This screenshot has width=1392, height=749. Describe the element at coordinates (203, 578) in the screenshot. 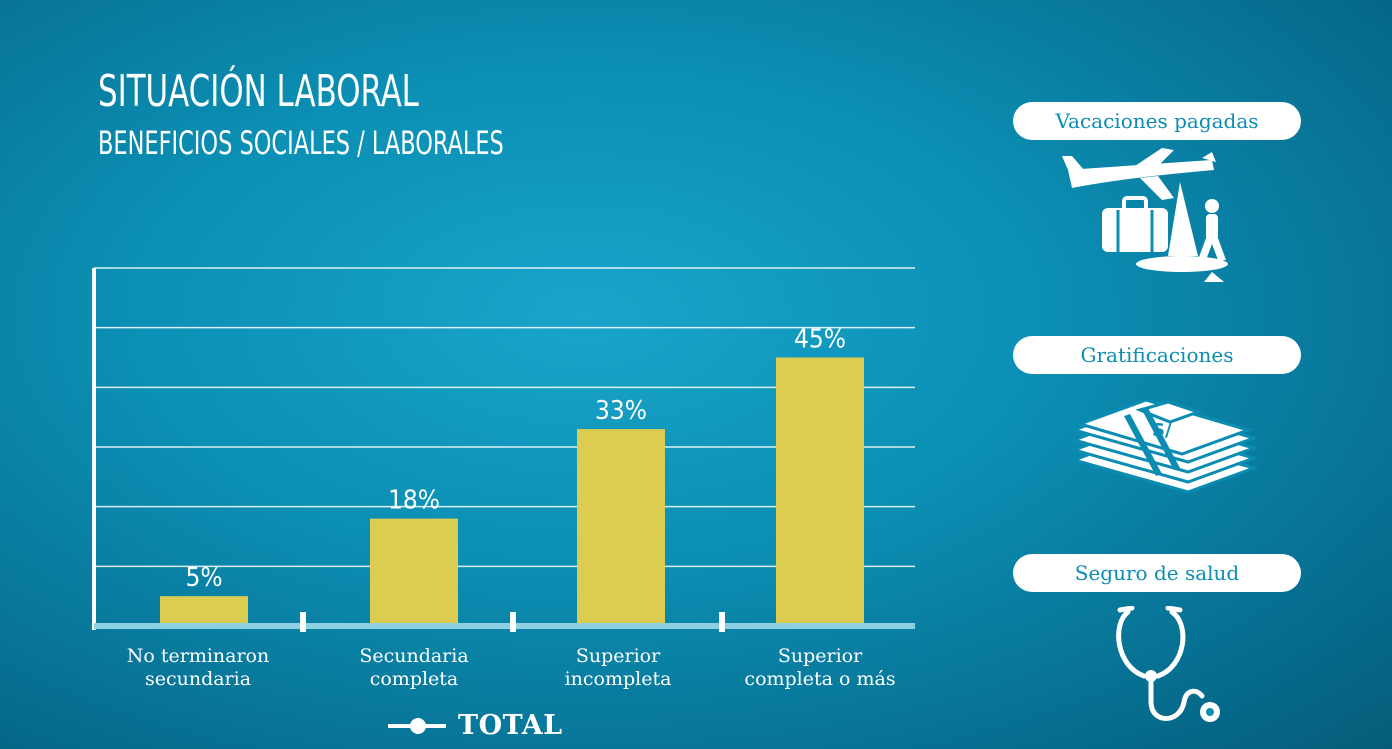

I see `bar-data-label: 5%` at that location.